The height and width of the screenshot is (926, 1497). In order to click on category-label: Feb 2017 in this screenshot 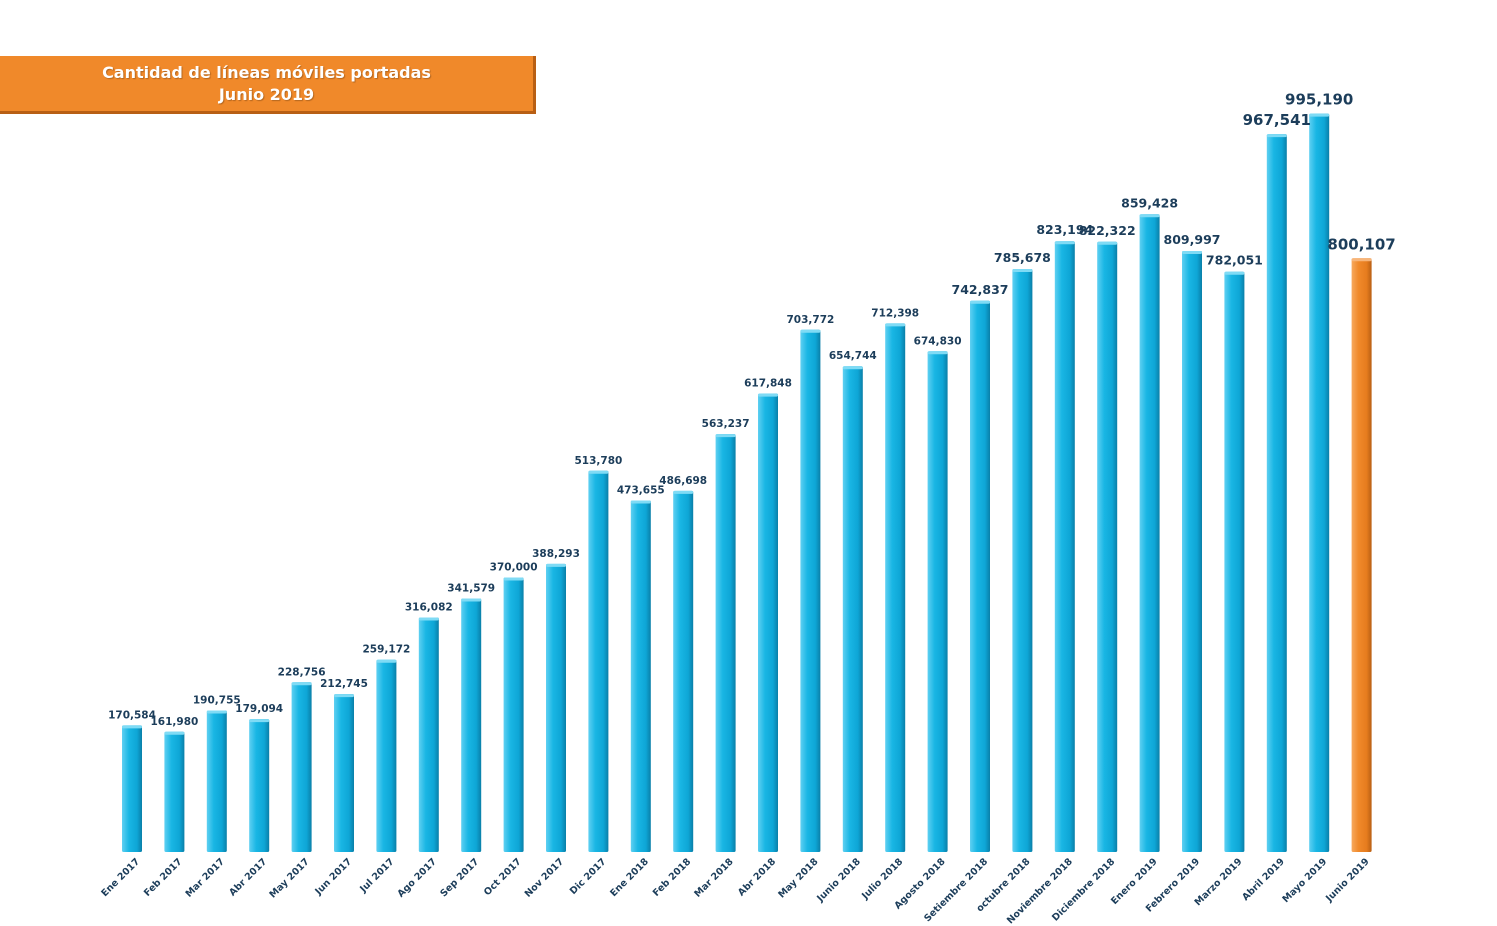, I will do `click(163, 877)`.